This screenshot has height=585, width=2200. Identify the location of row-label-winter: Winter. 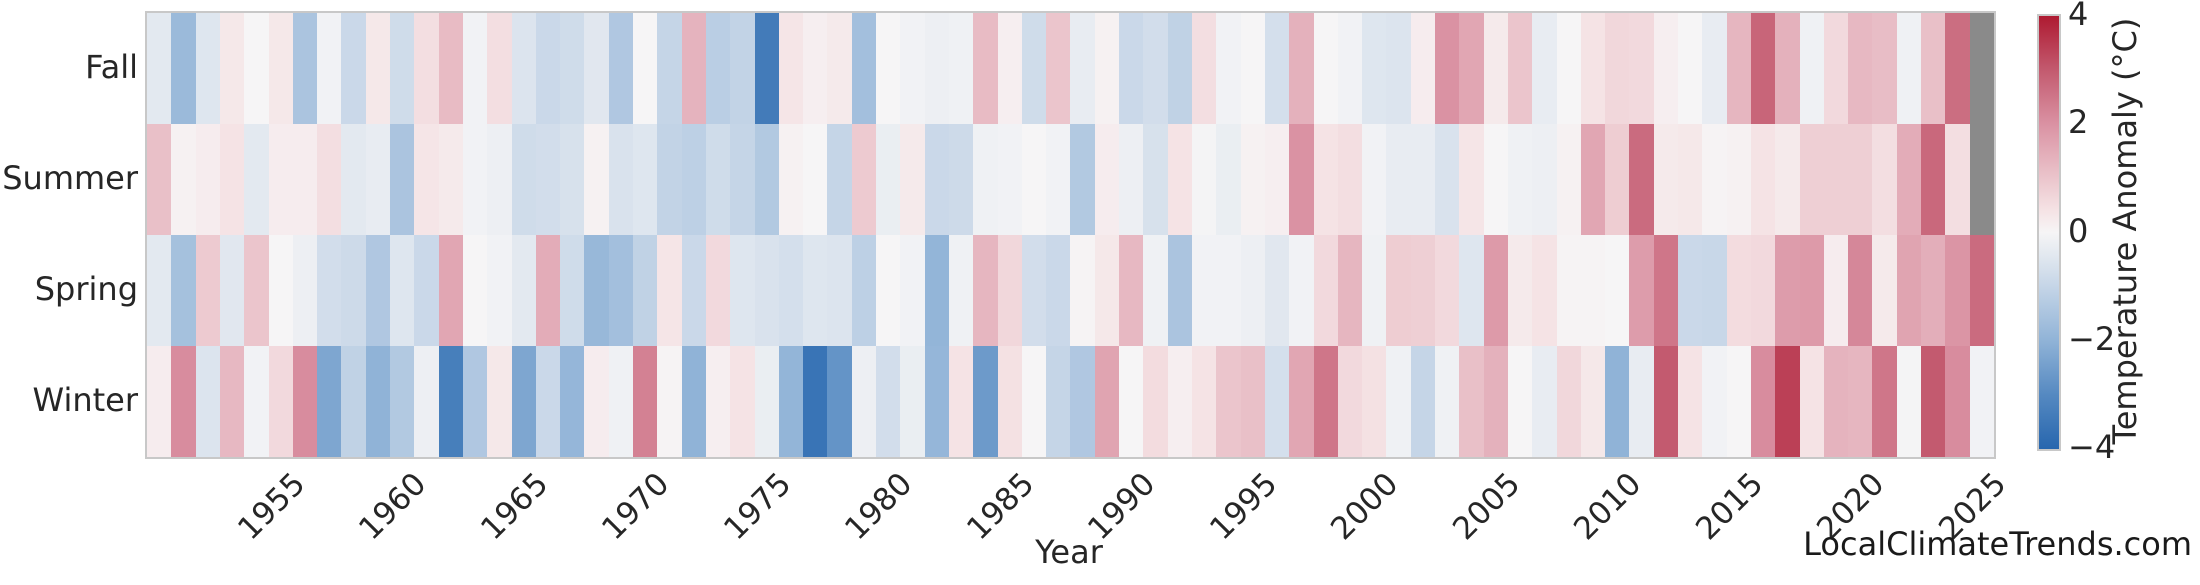
(85, 399).